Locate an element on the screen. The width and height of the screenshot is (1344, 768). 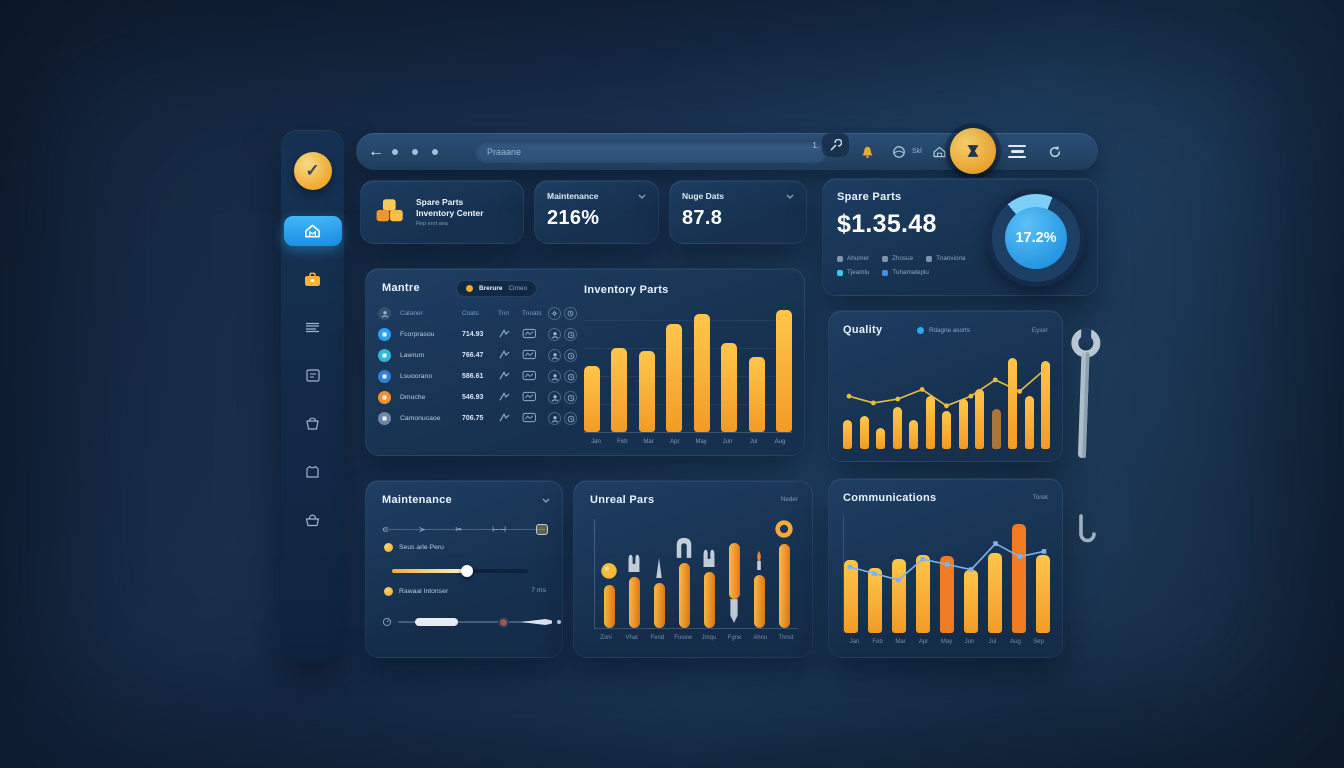
table-row: Lsuoorano 586.61 is located at coordinates (478, 376).